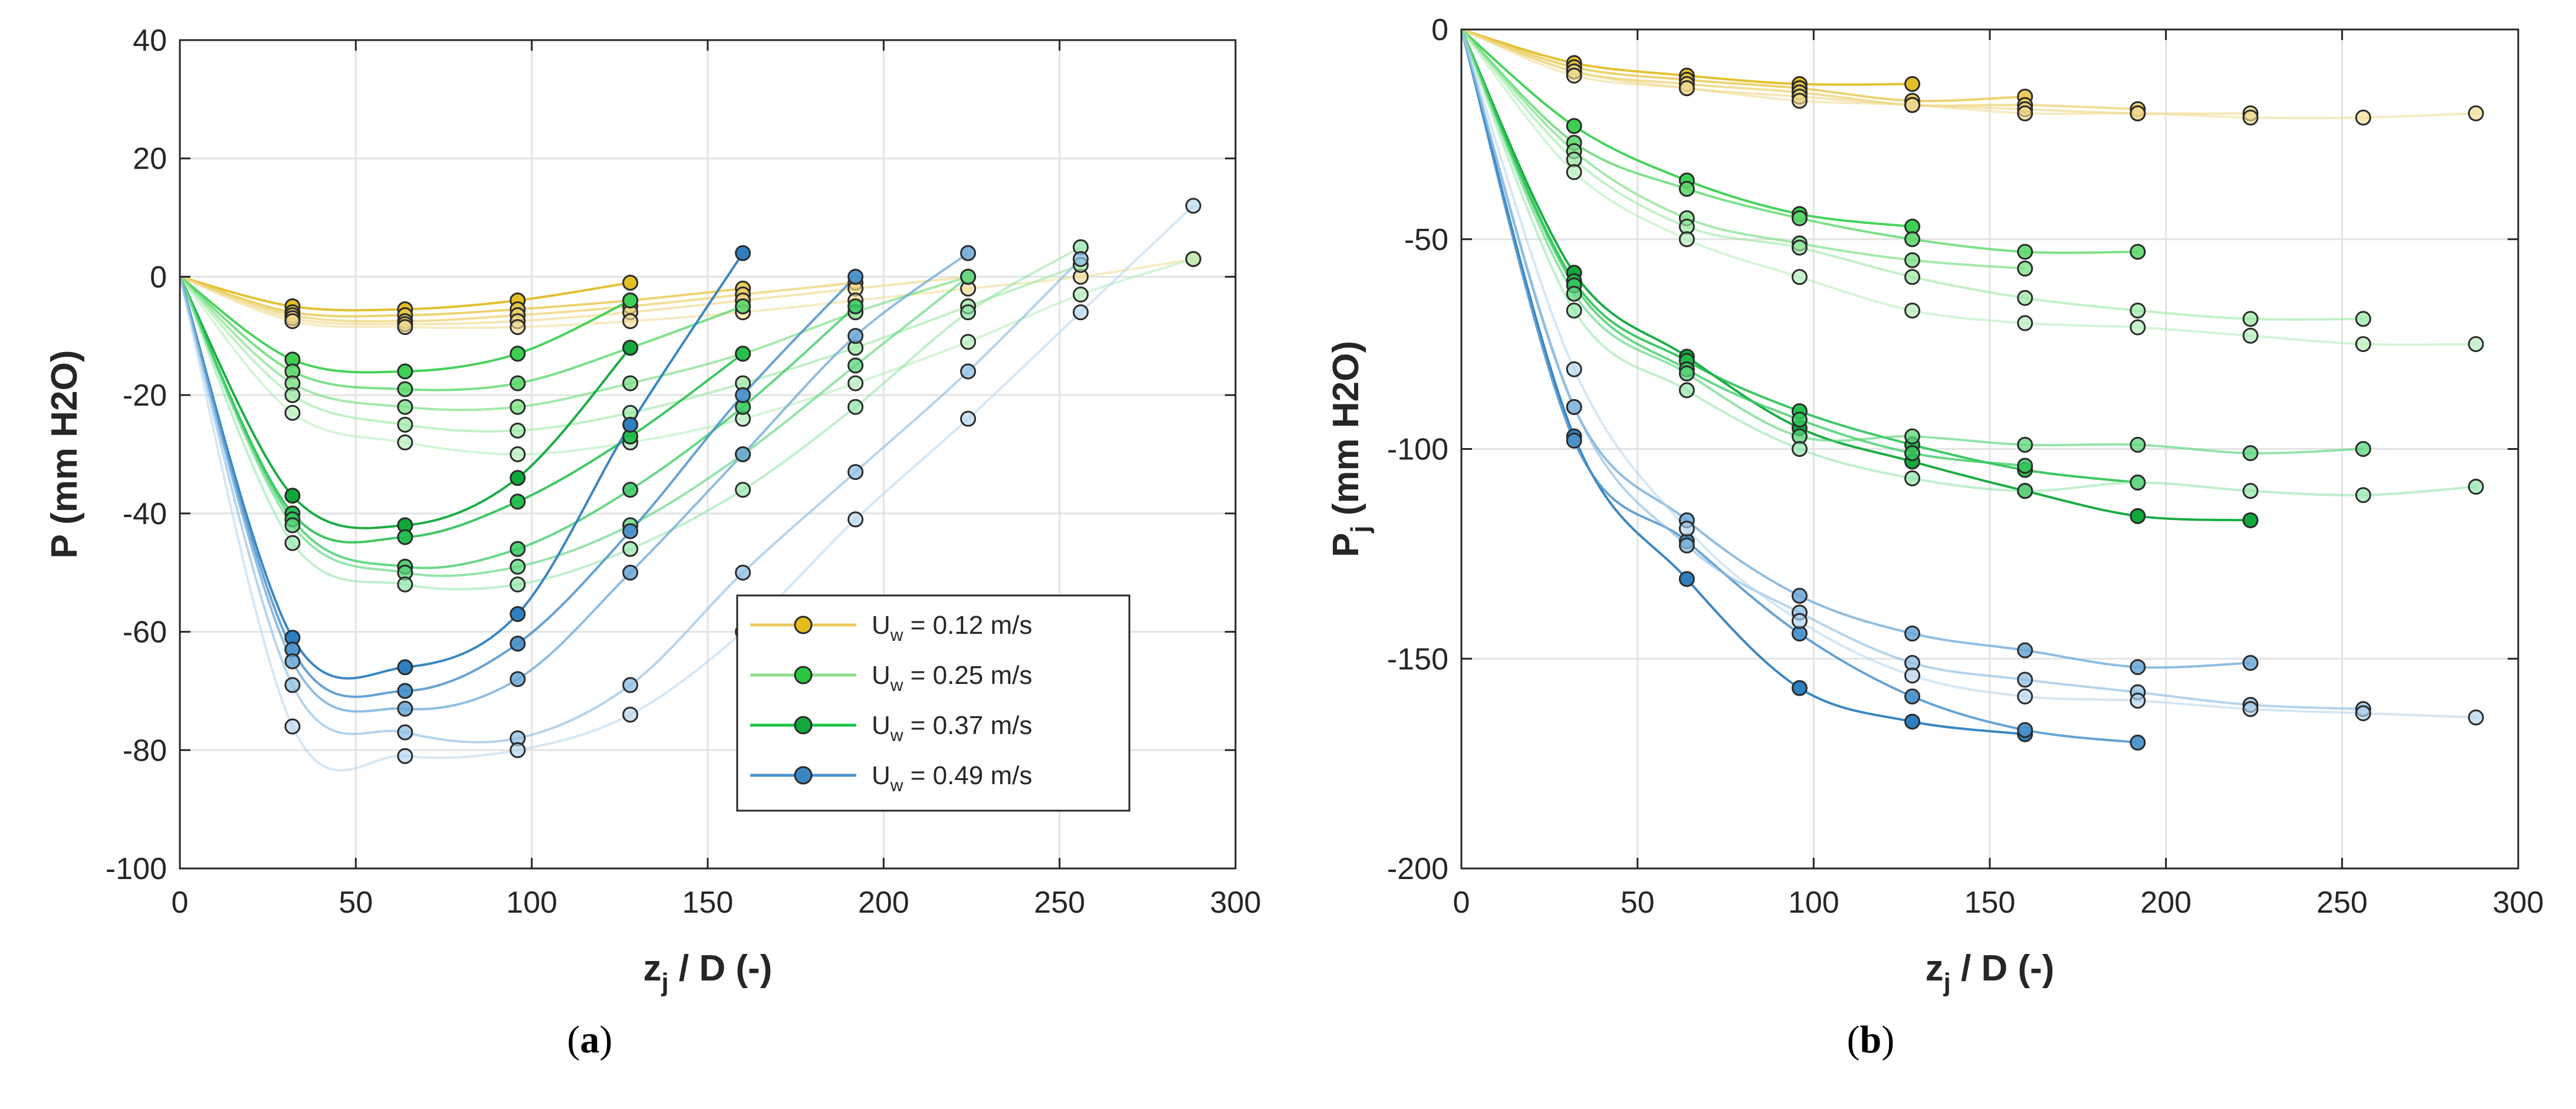 The height and width of the screenshot is (1109, 2576). I want to click on x-tick-label: 300, so click(1235, 903).